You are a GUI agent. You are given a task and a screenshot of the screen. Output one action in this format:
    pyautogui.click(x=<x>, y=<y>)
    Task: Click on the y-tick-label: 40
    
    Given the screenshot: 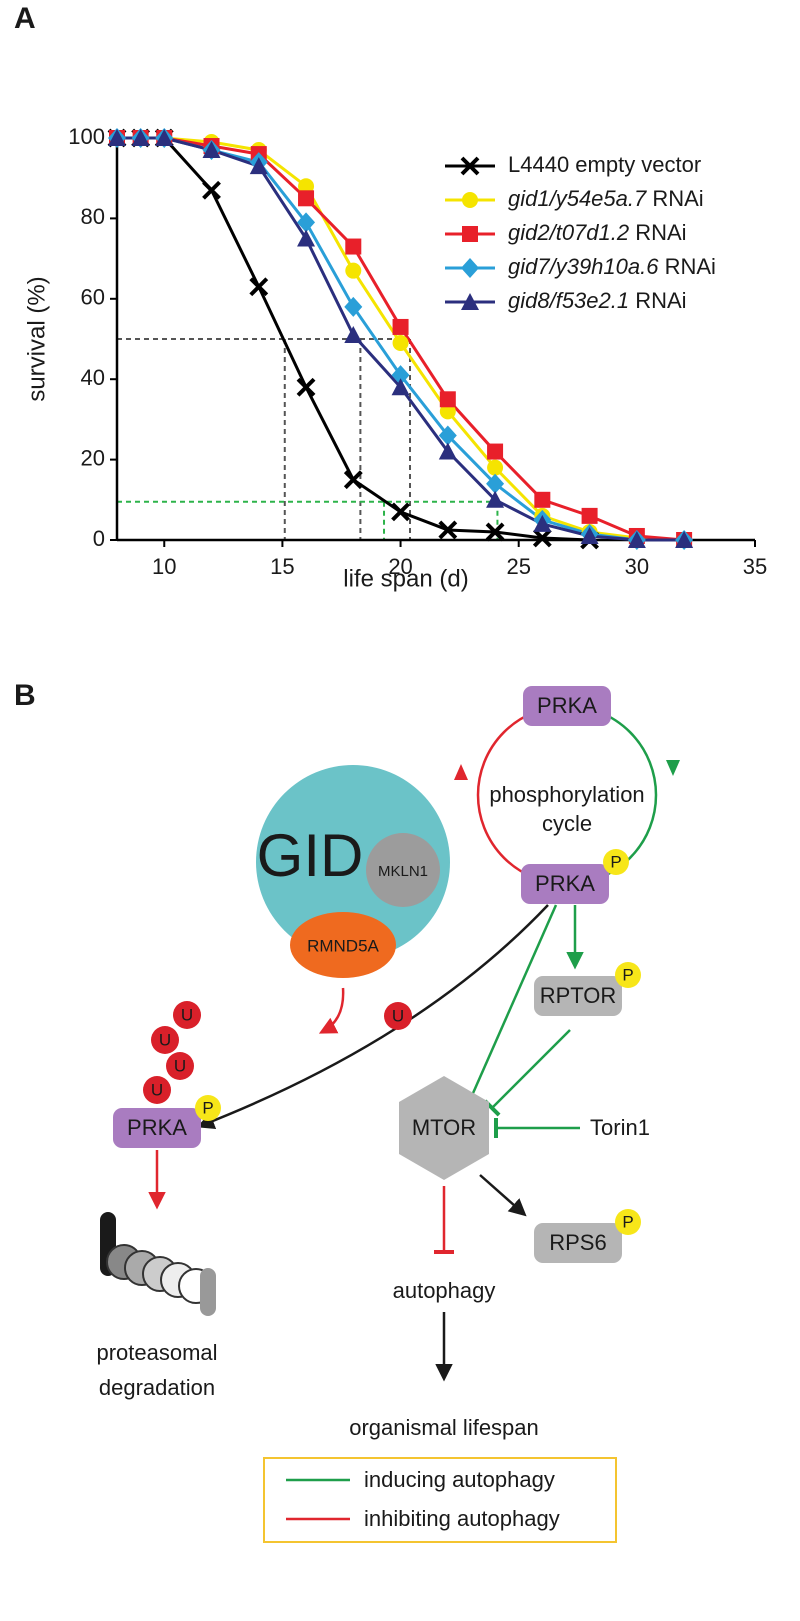 What is the action you would take?
    pyautogui.click(x=93, y=377)
    